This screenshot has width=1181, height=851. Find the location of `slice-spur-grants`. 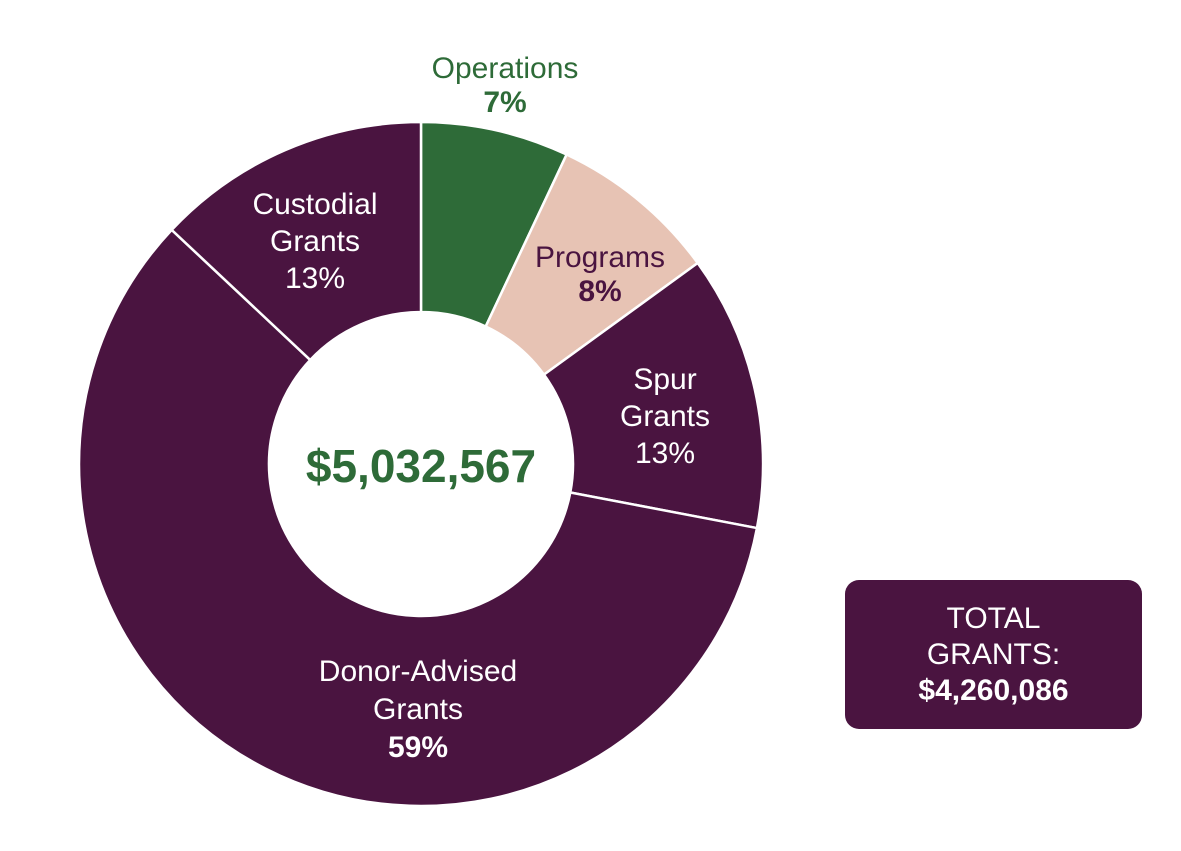

slice-spur-grants is located at coordinates (653, 395).